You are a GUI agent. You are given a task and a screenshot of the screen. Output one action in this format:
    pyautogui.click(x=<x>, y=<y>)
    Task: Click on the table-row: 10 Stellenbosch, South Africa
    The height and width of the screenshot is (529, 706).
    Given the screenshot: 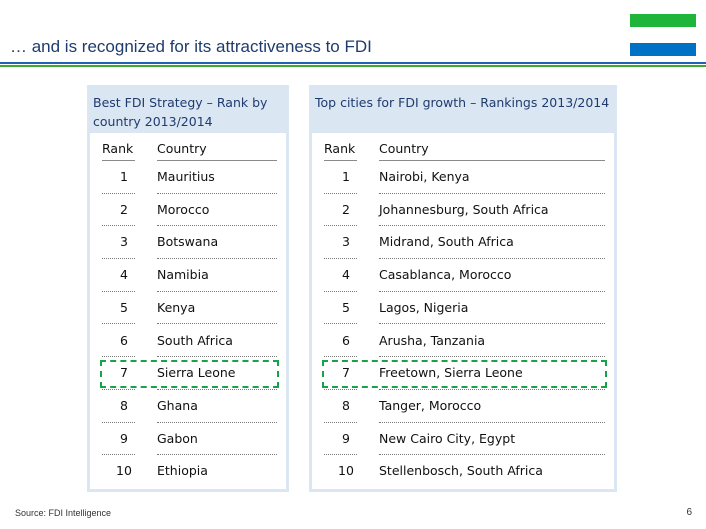 What is the action you would take?
    pyautogui.click(x=463, y=471)
    